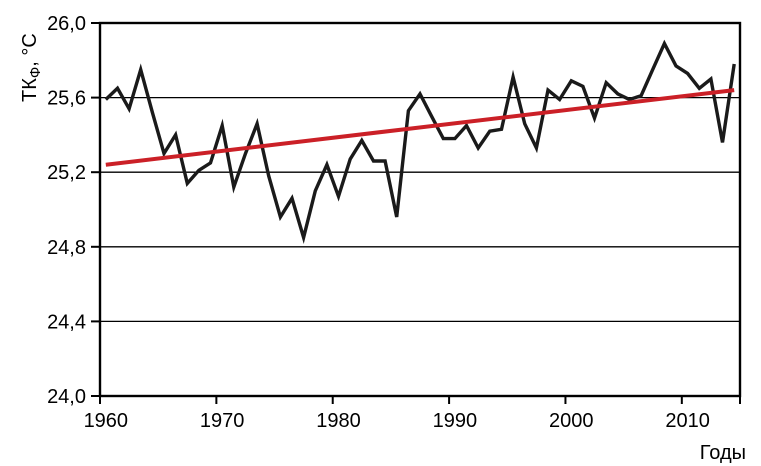  Describe the element at coordinates (66, 173) in the screenshot. I see `y-tick-label: 25,2` at that location.